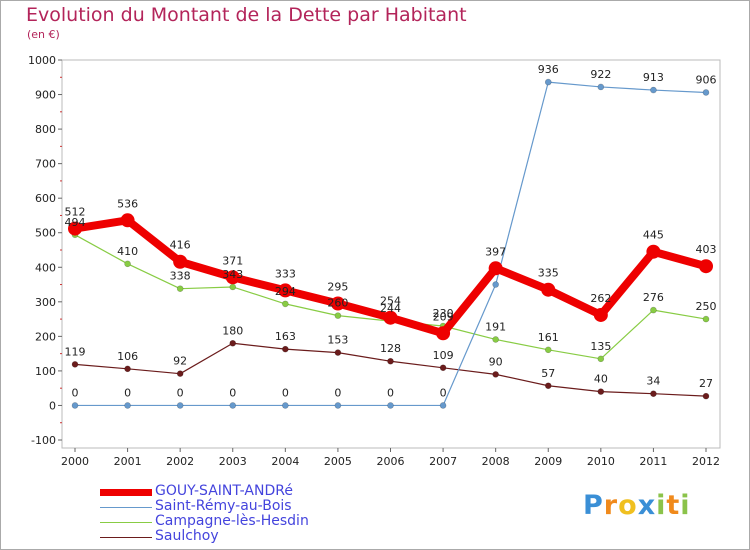  Describe the element at coordinates (285, 461) in the screenshot. I see `x-tick-label: 2004` at that location.